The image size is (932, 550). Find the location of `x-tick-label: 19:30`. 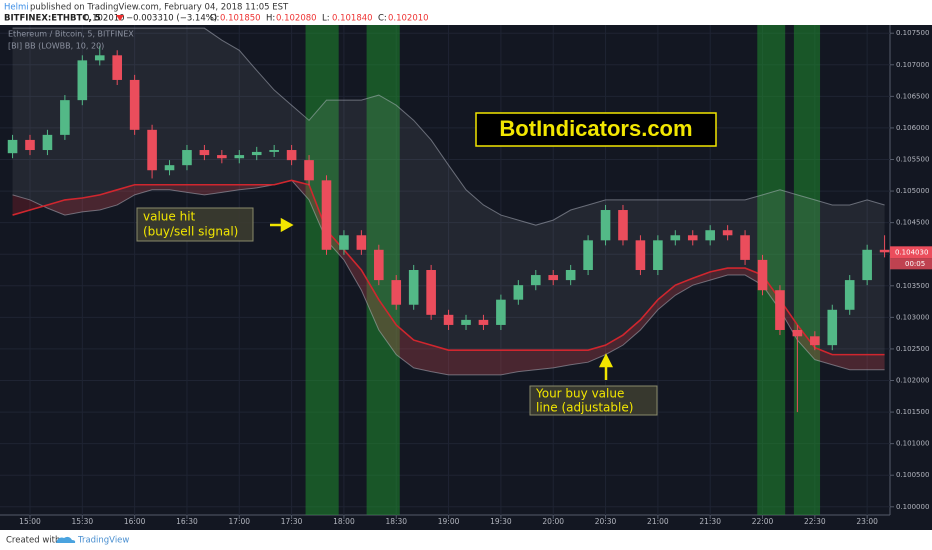

x-tick-label: 19:30 is located at coordinates (501, 521).